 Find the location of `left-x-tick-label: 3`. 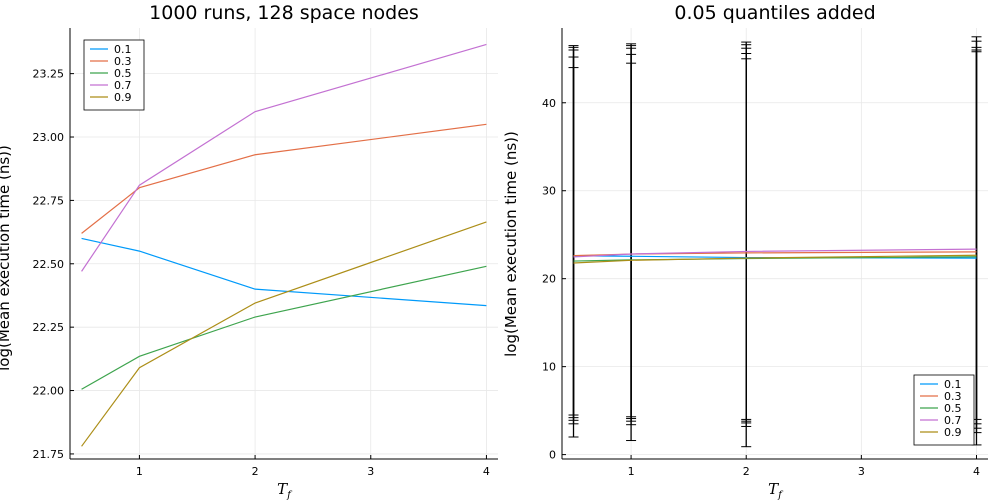

left-x-tick-label: 3 is located at coordinates (370, 471).